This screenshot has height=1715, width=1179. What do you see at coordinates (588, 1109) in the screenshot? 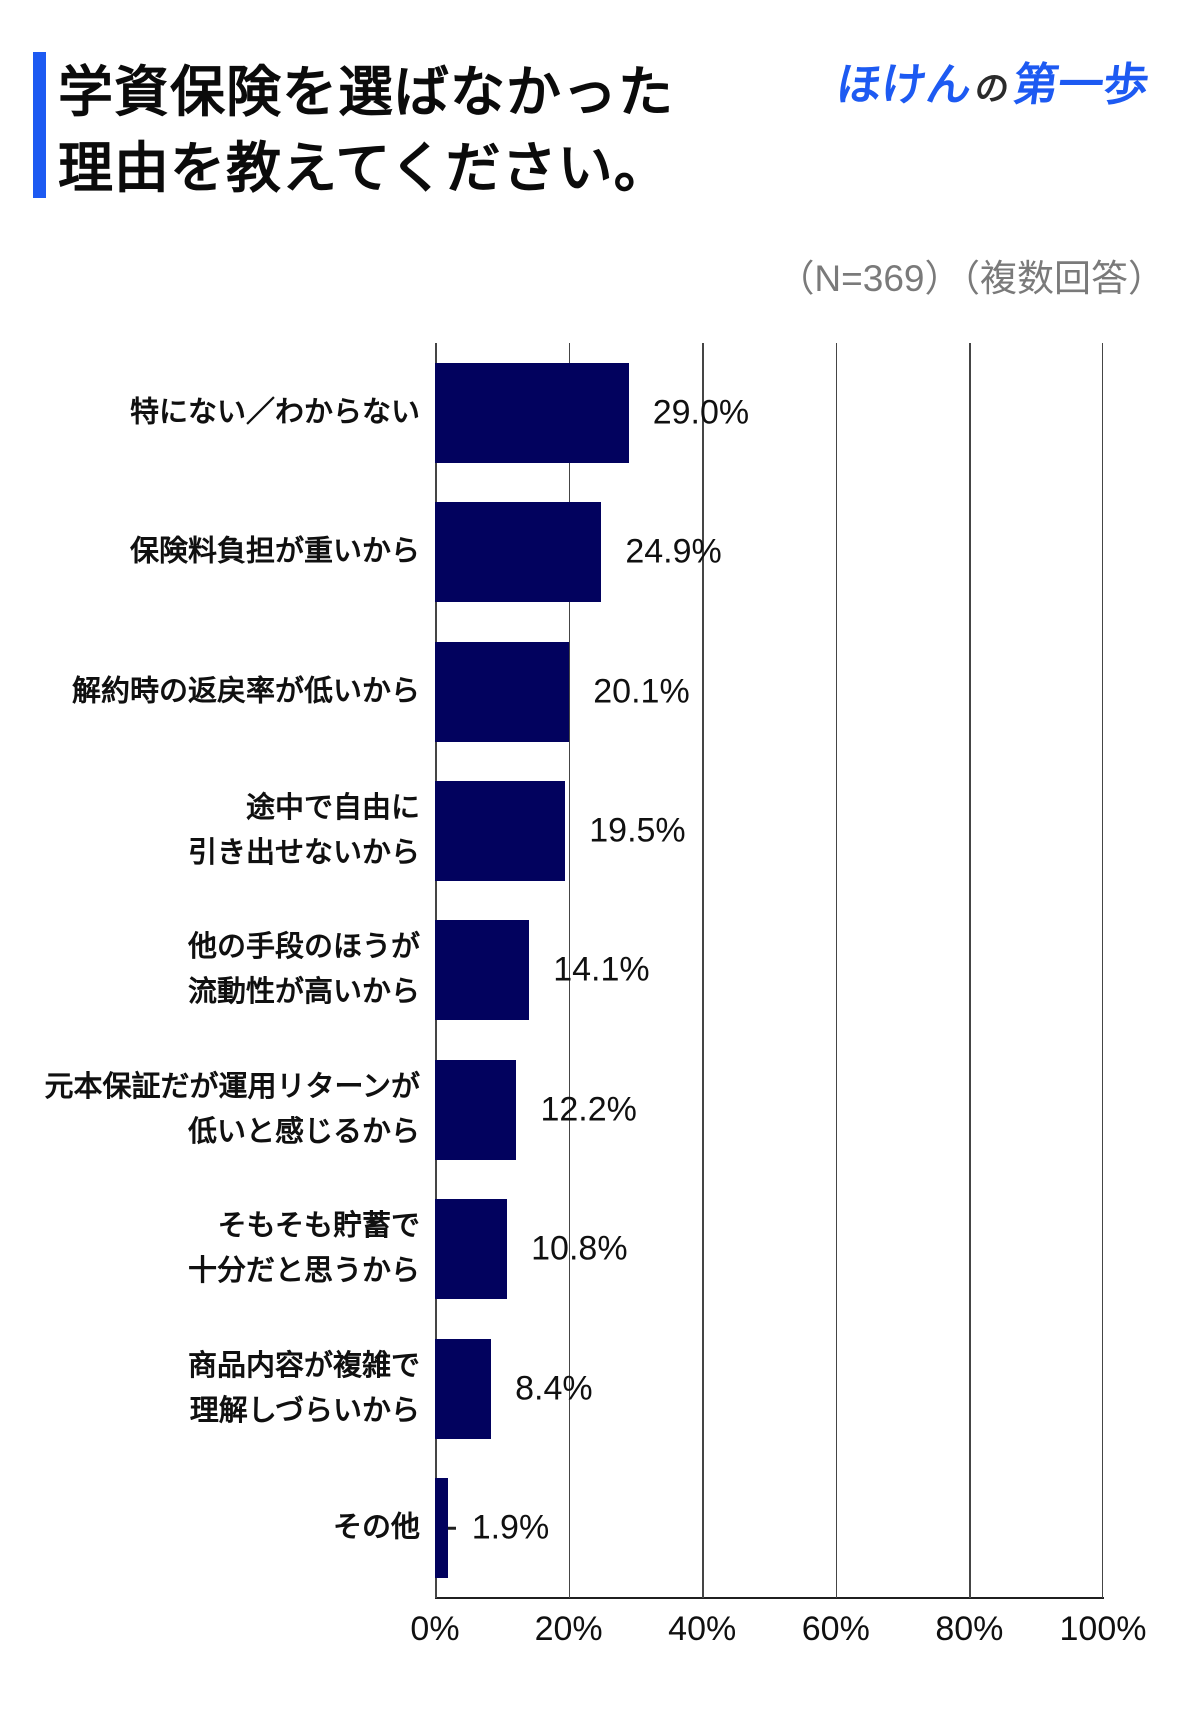
I see `value-label: 12.2%` at bounding box center [588, 1109].